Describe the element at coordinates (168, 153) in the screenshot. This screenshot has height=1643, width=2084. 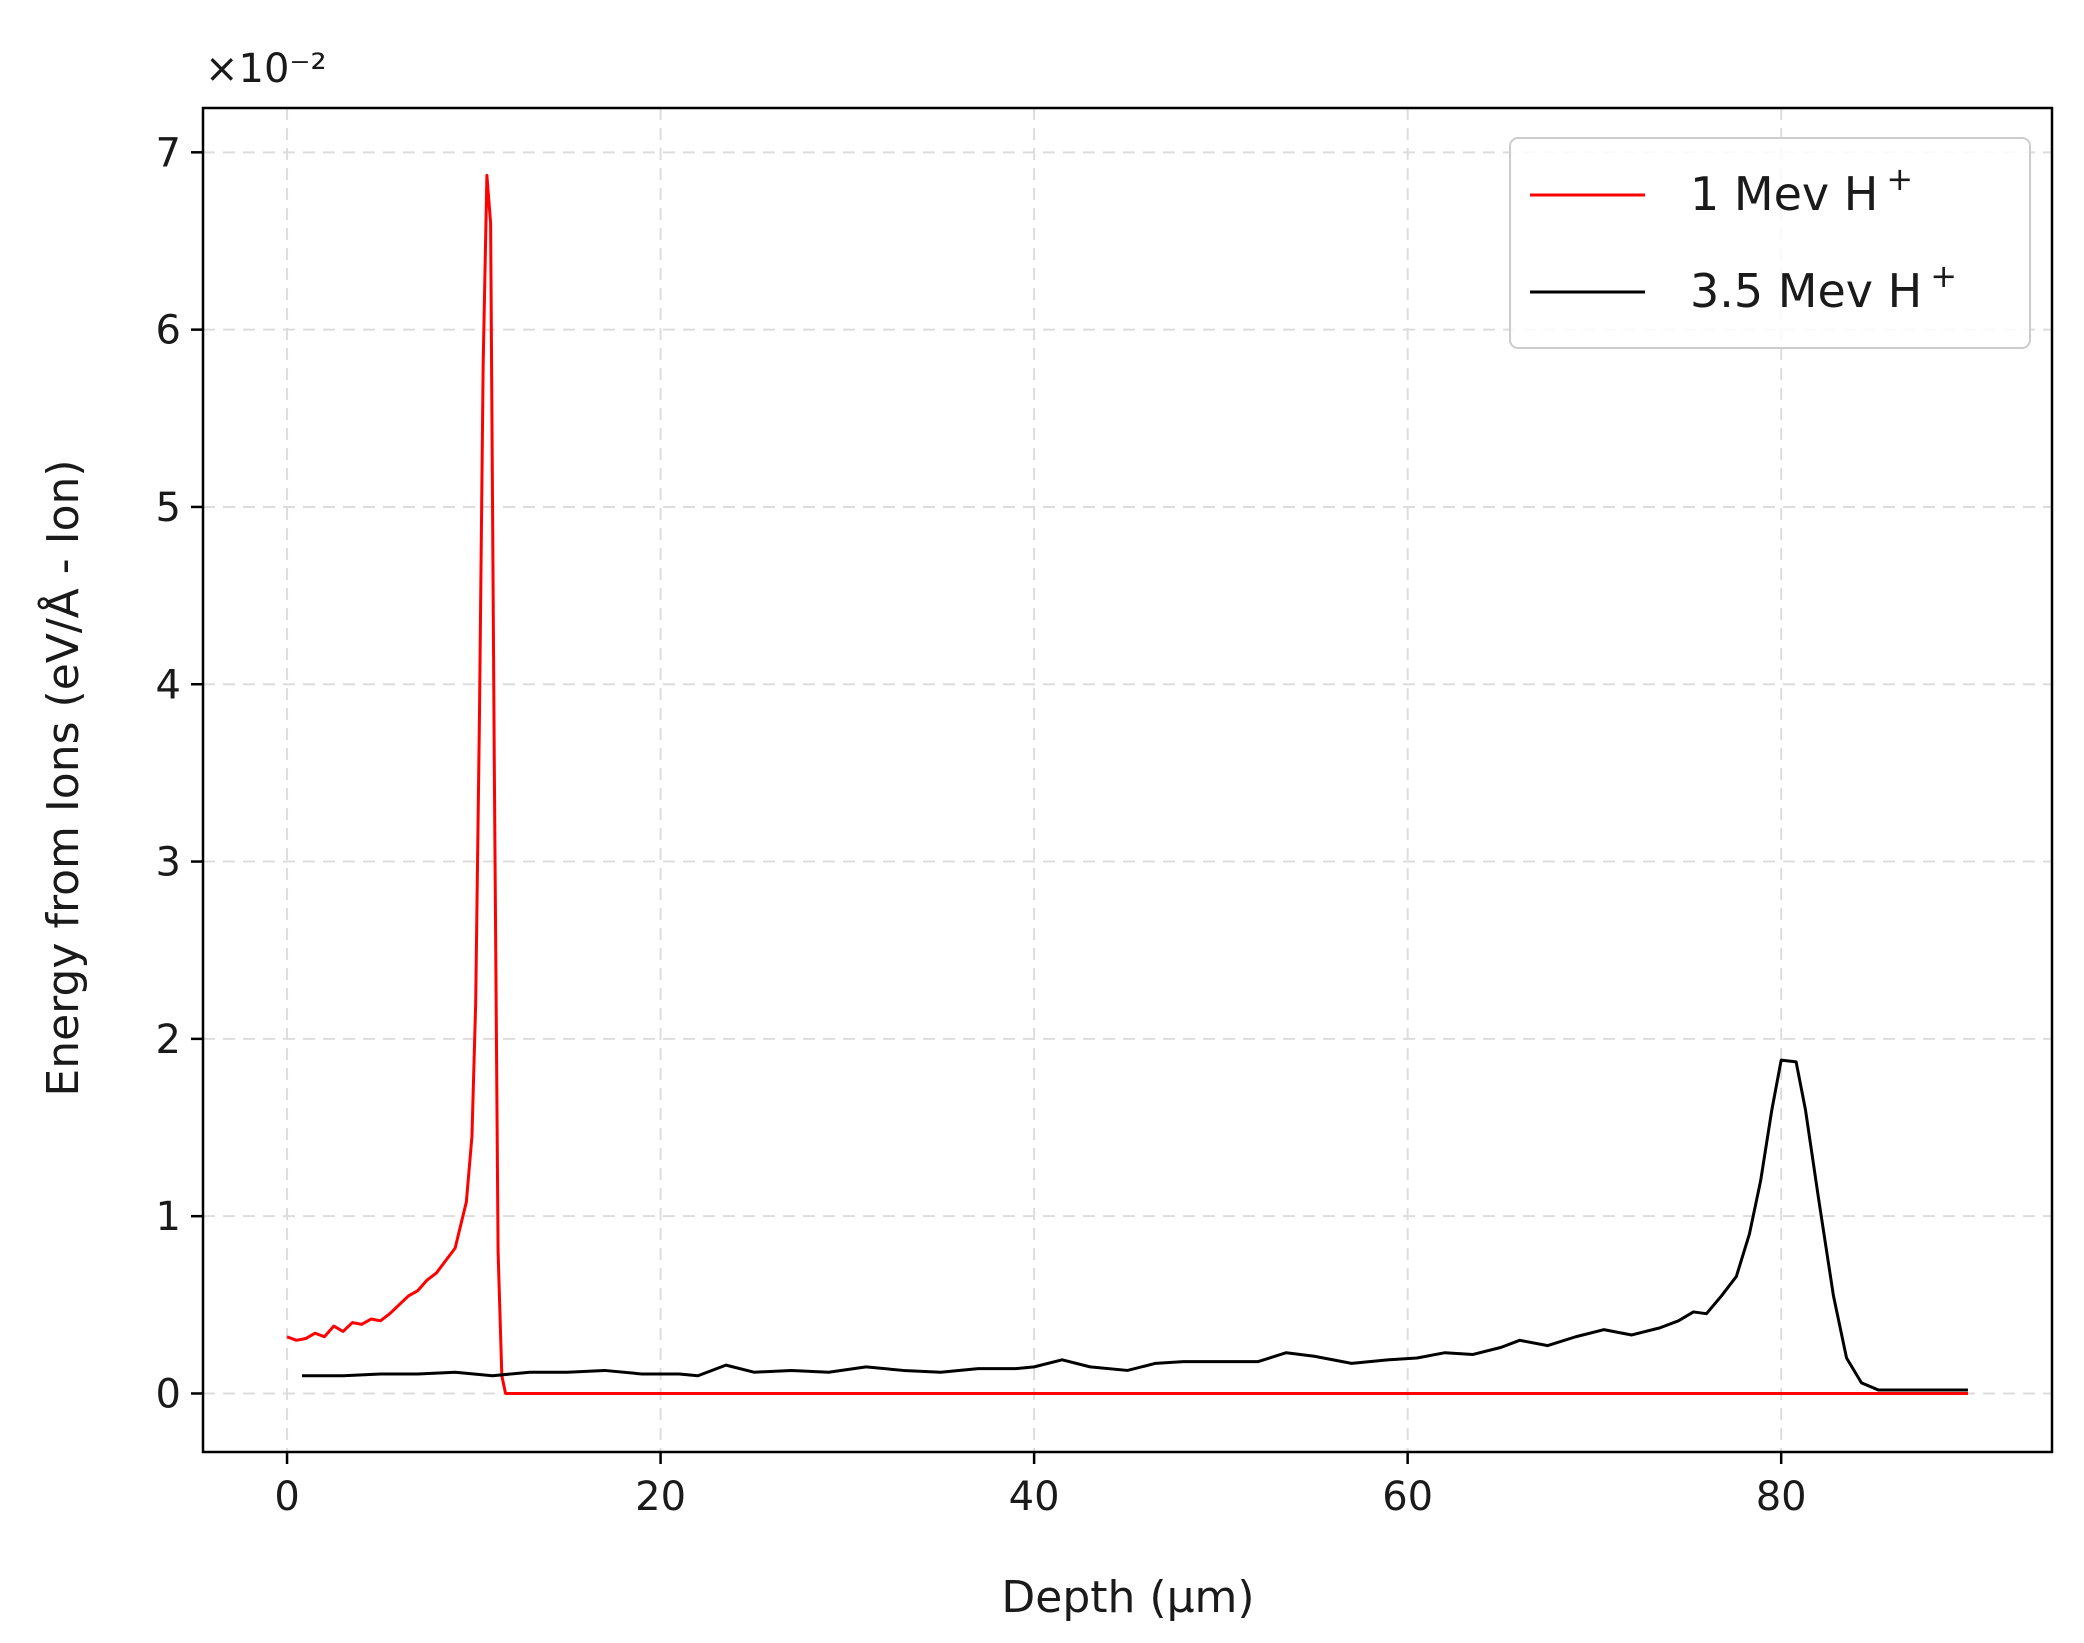
I see `y-tick-label: 7` at that location.